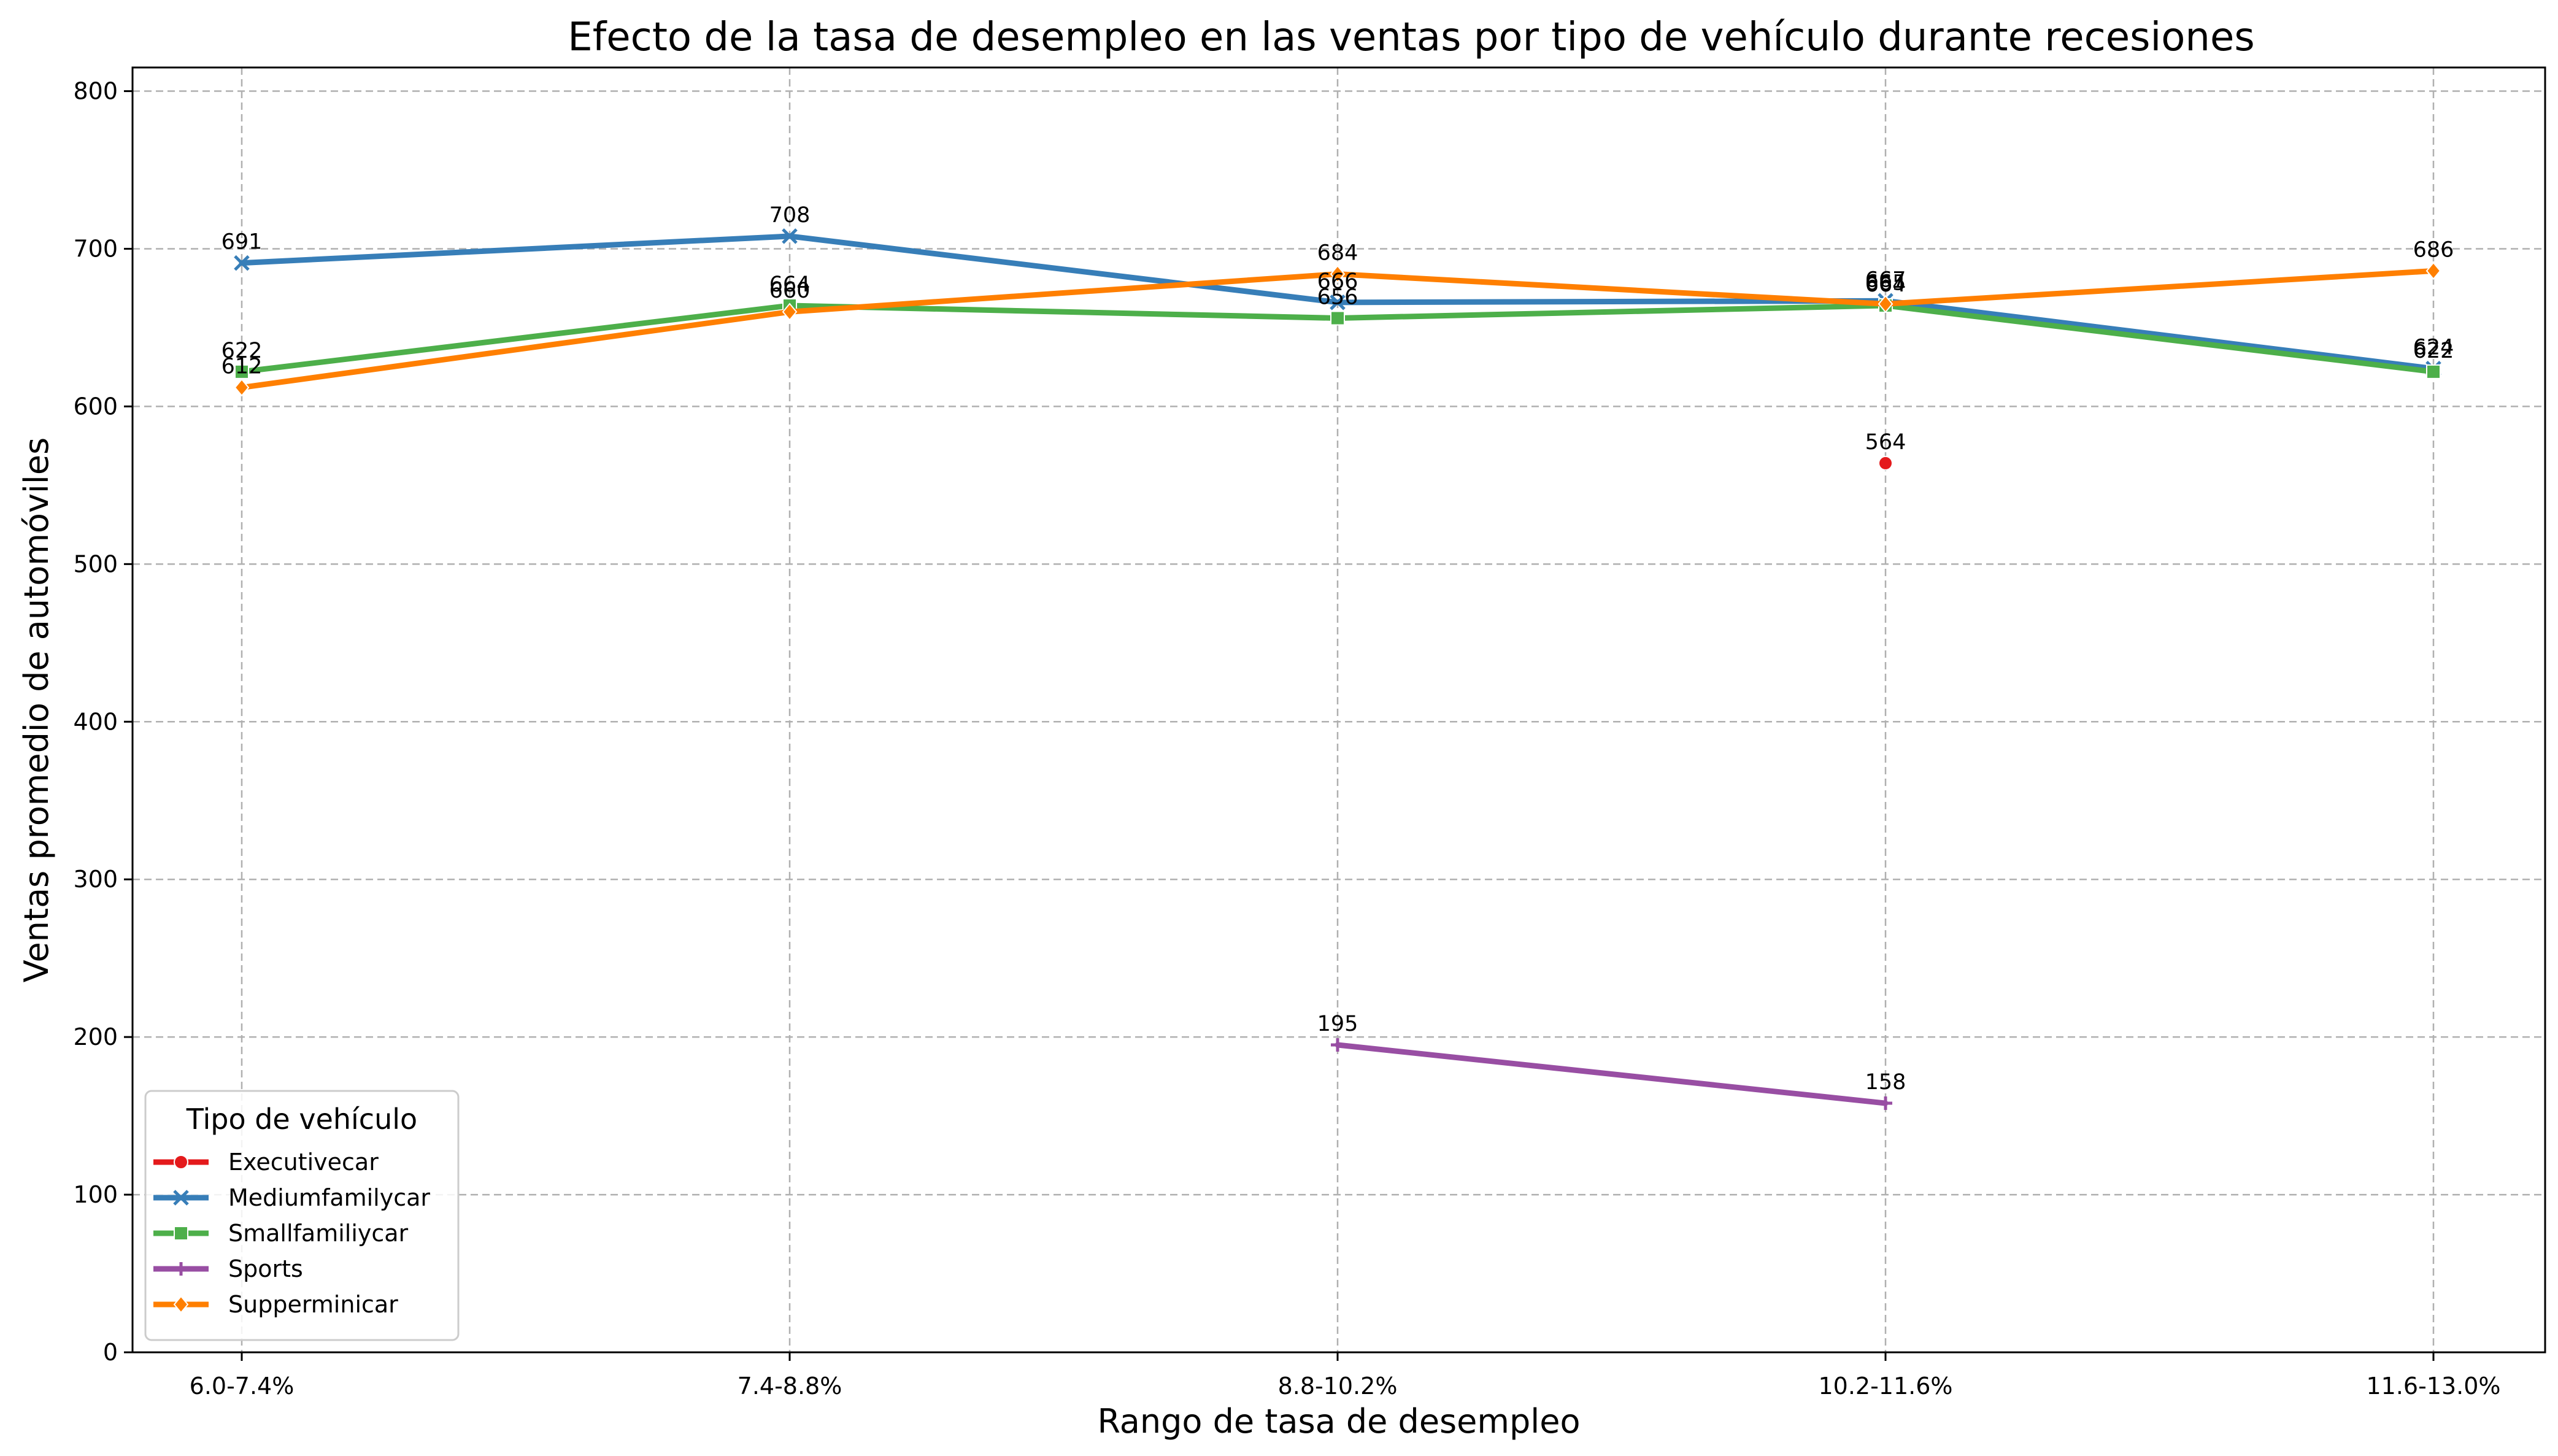 This screenshot has width=2558, height=1456. Describe the element at coordinates (790, 291) in the screenshot. I see `data-label-supperminicar: 660` at that location.